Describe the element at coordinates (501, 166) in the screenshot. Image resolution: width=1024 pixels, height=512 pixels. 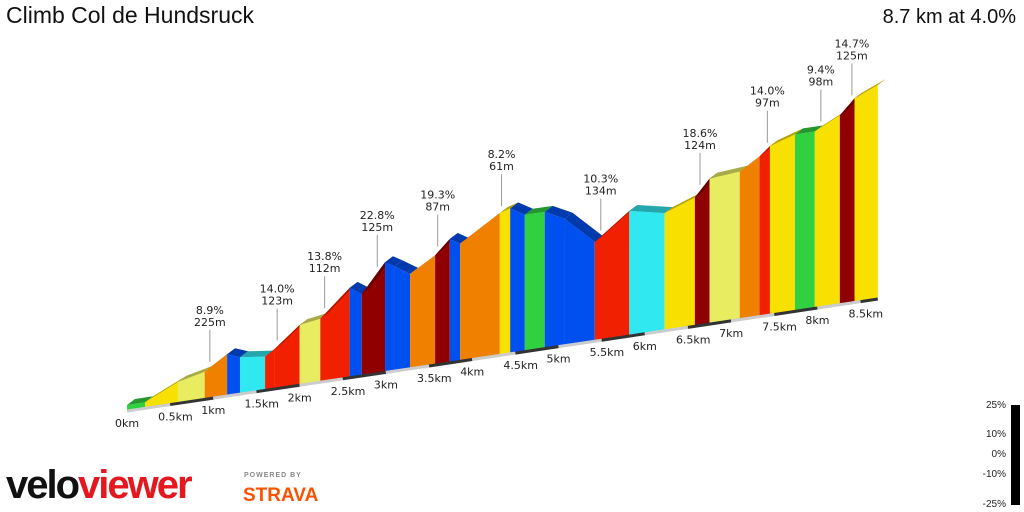
I see `annotation-length: 61m` at that location.